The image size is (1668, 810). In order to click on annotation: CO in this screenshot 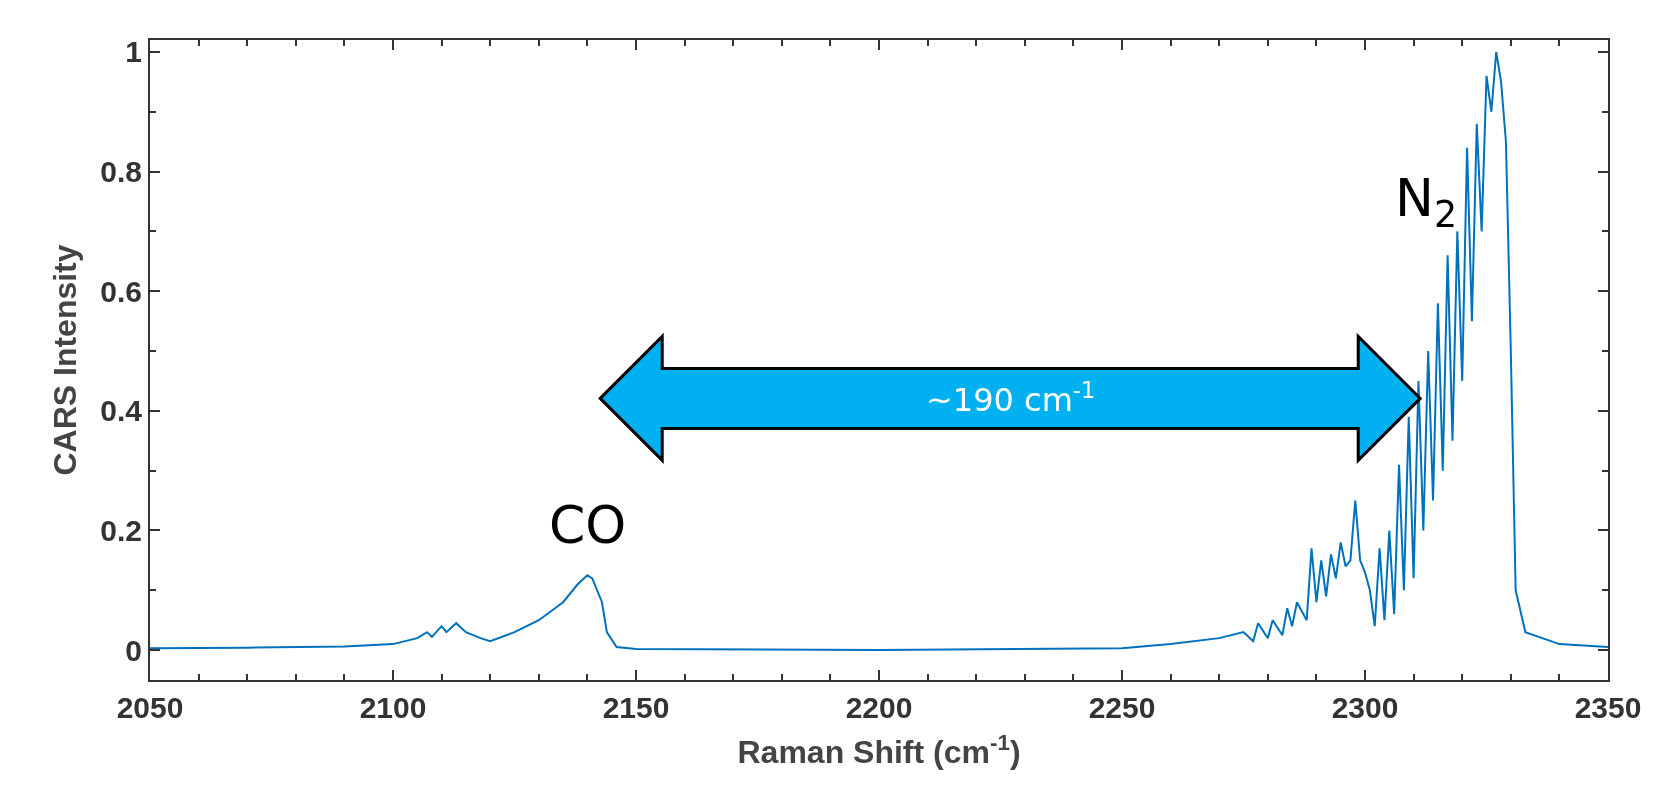, I will do `click(588, 525)`.